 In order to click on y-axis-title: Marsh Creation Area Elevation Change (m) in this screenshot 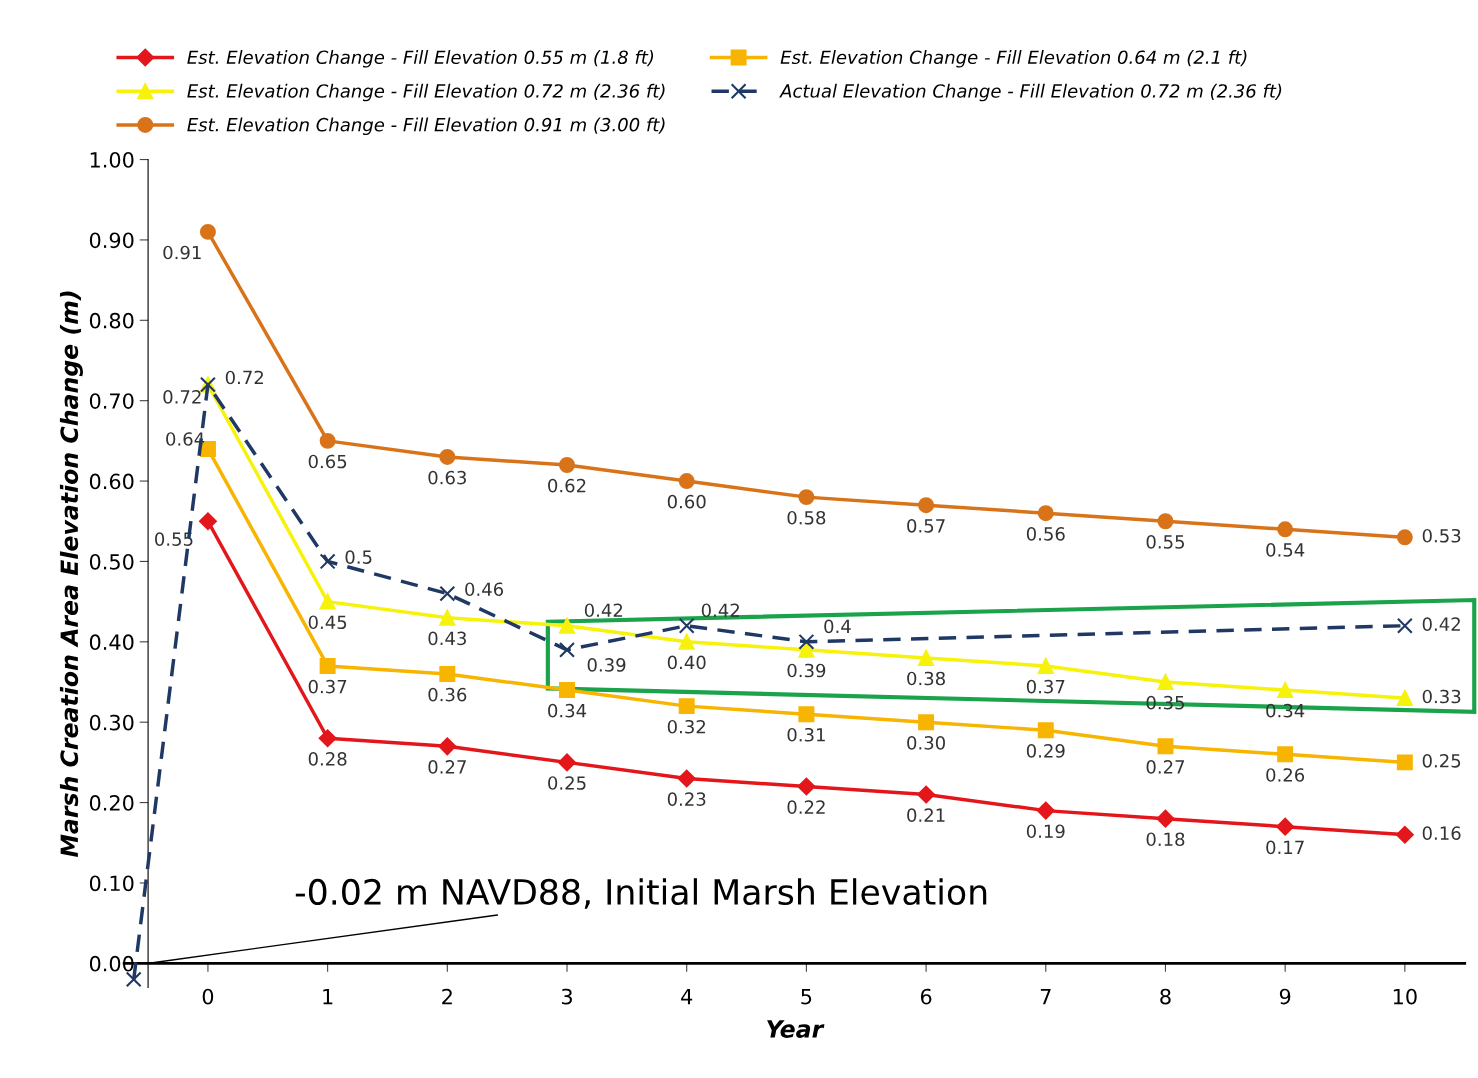, I will do `click(71, 574)`.